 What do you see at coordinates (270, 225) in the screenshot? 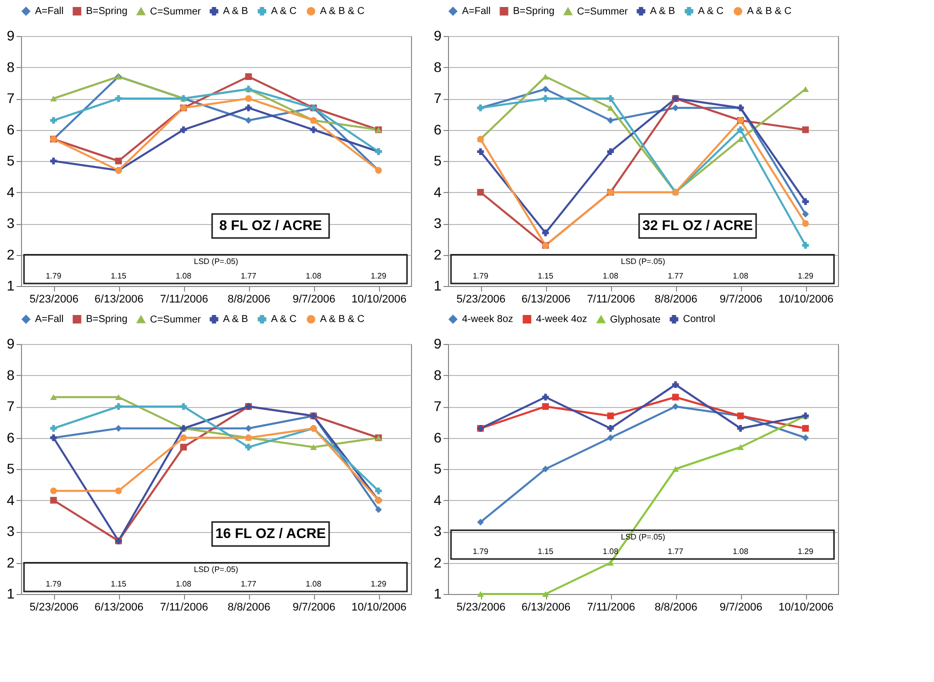
I see `annotation: 8 FL OZ / ACRE` at bounding box center [270, 225].